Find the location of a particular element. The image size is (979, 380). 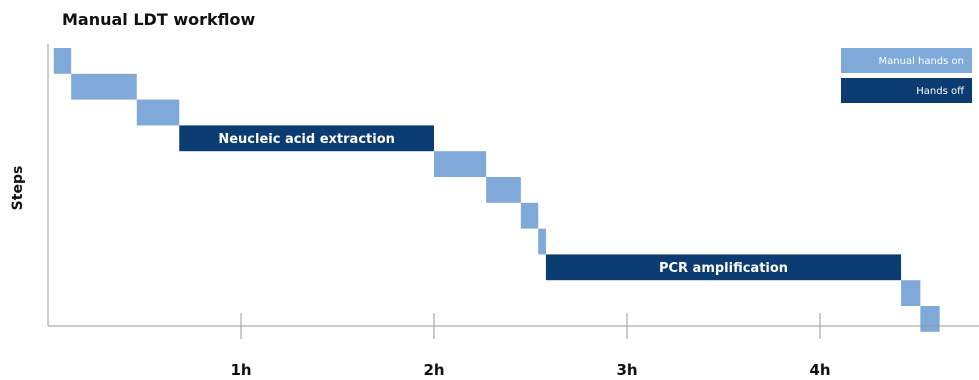

x-tick-label-3h: 3h is located at coordinates (626, 370).